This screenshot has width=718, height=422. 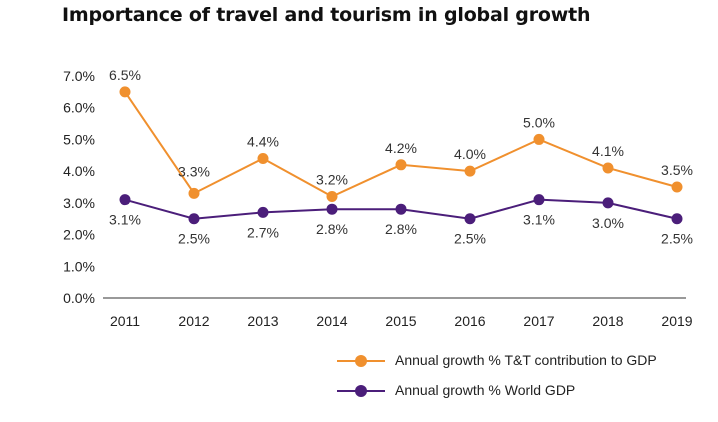 I want to click on x-tick-label: 2013, so click(x=262, y=321).